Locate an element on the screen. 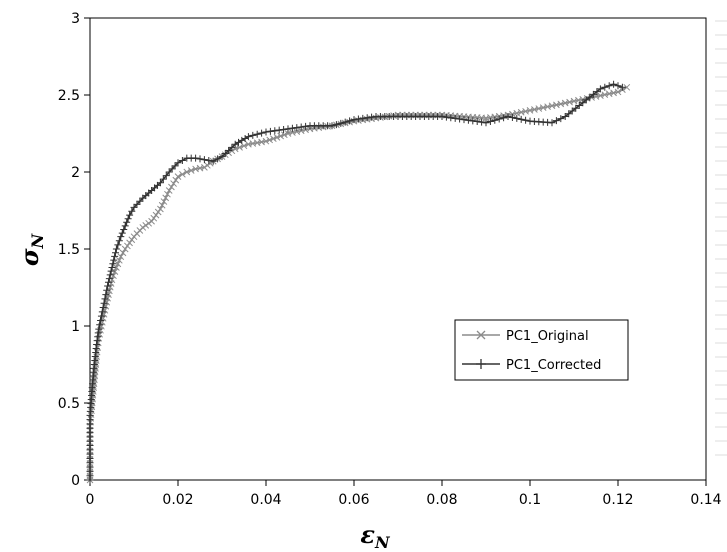  legend-box is located at coordinates (541, 350).